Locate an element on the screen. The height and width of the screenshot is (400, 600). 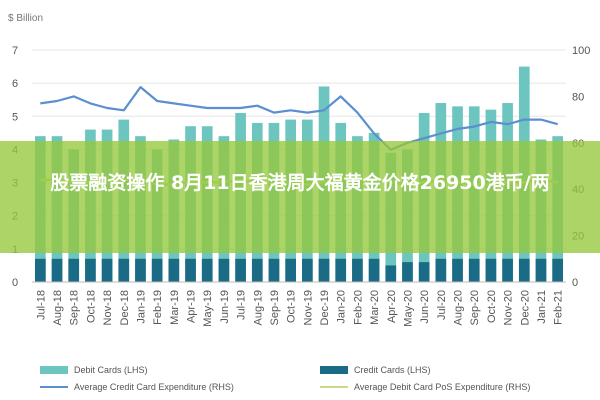
x-tick-label: May-20 is located at coordinates (408, 308).